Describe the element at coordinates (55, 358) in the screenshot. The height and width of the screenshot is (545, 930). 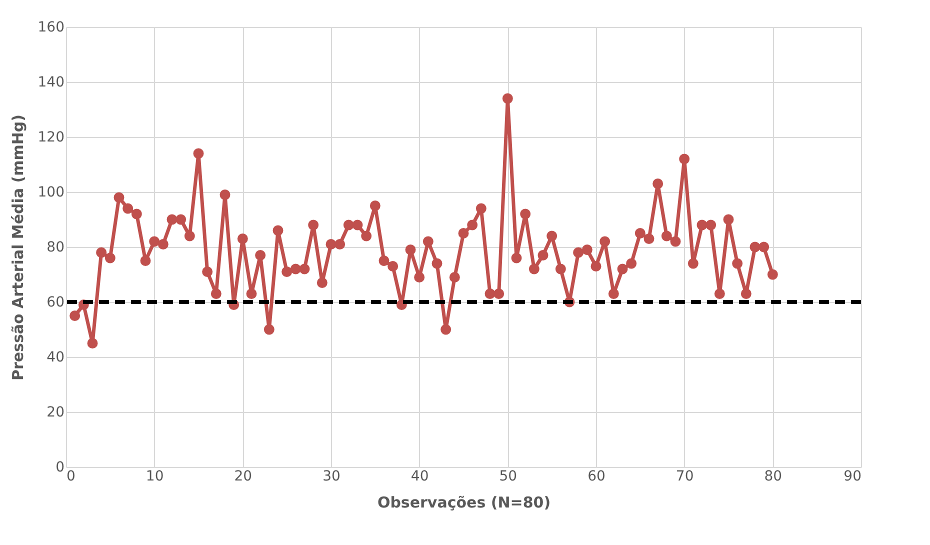
I see `y-tick-label: 40` at that location.